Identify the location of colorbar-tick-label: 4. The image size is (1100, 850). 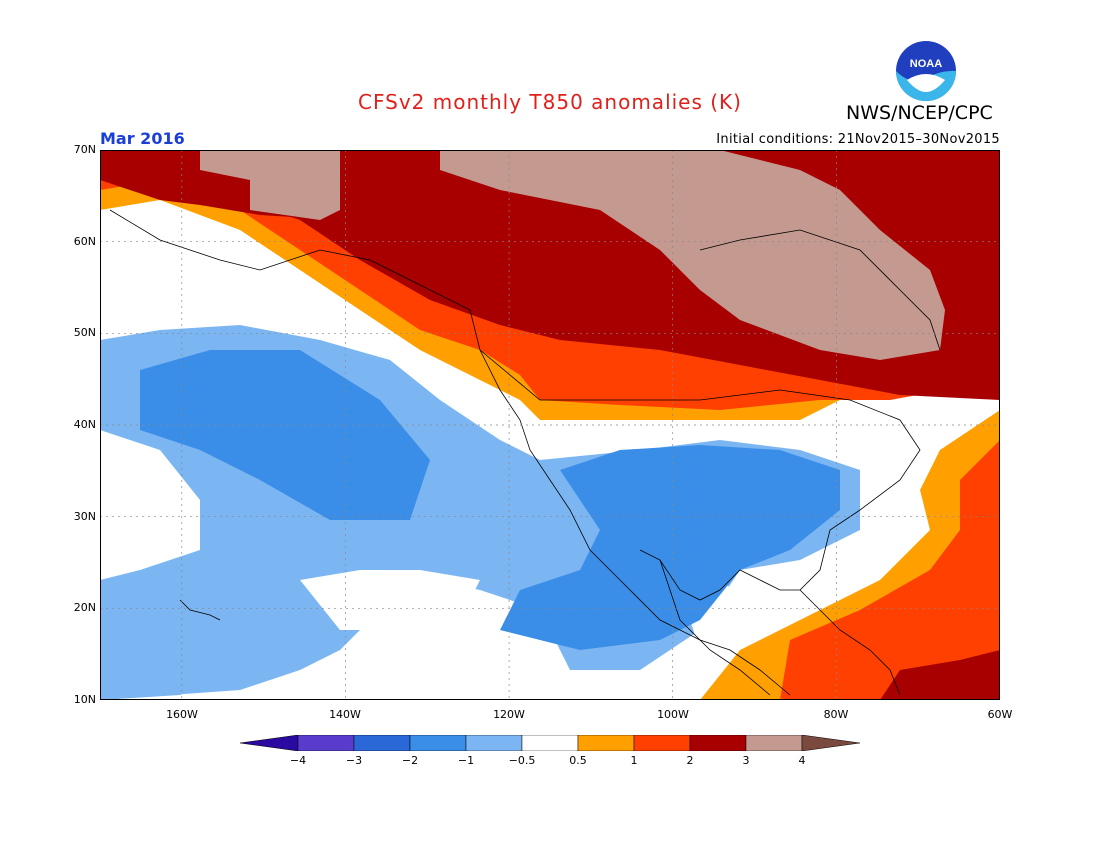
(802, 760).